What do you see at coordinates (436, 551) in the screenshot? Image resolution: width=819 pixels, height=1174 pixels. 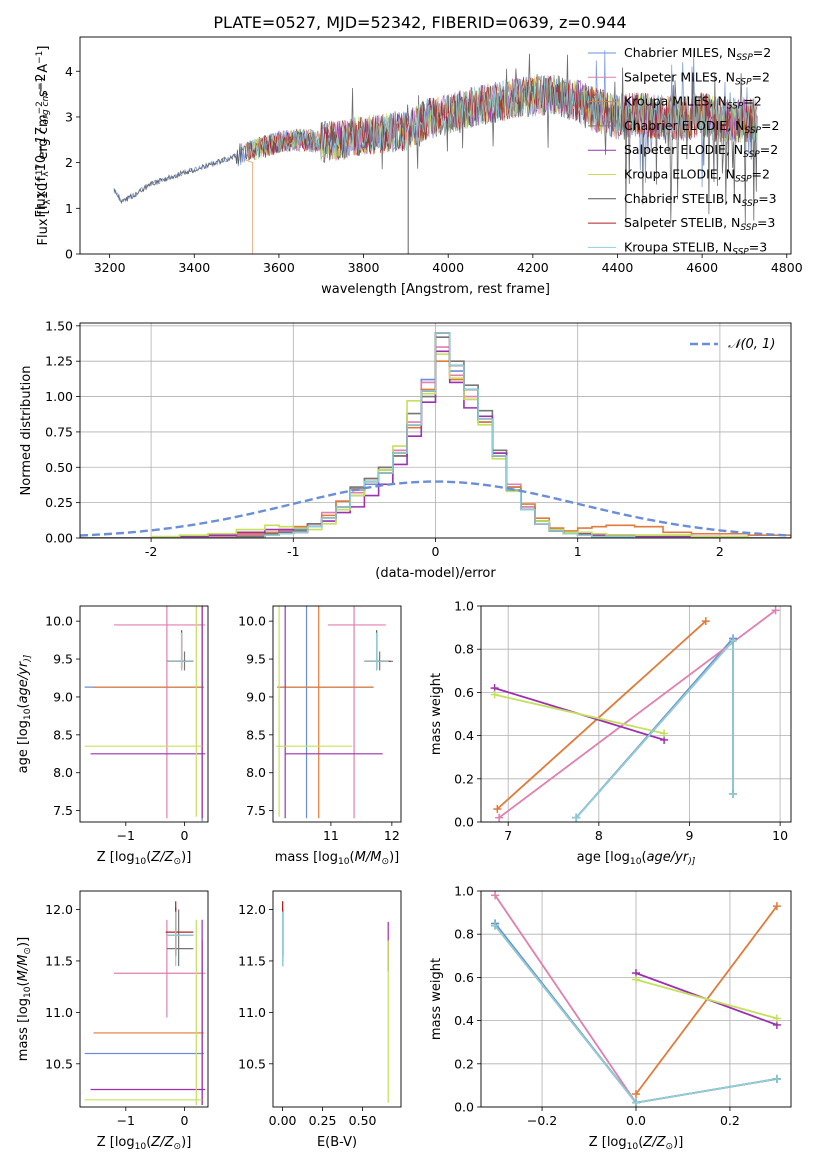 I see `residuals-xtick-label: 0` at bounding box center [436, 551].